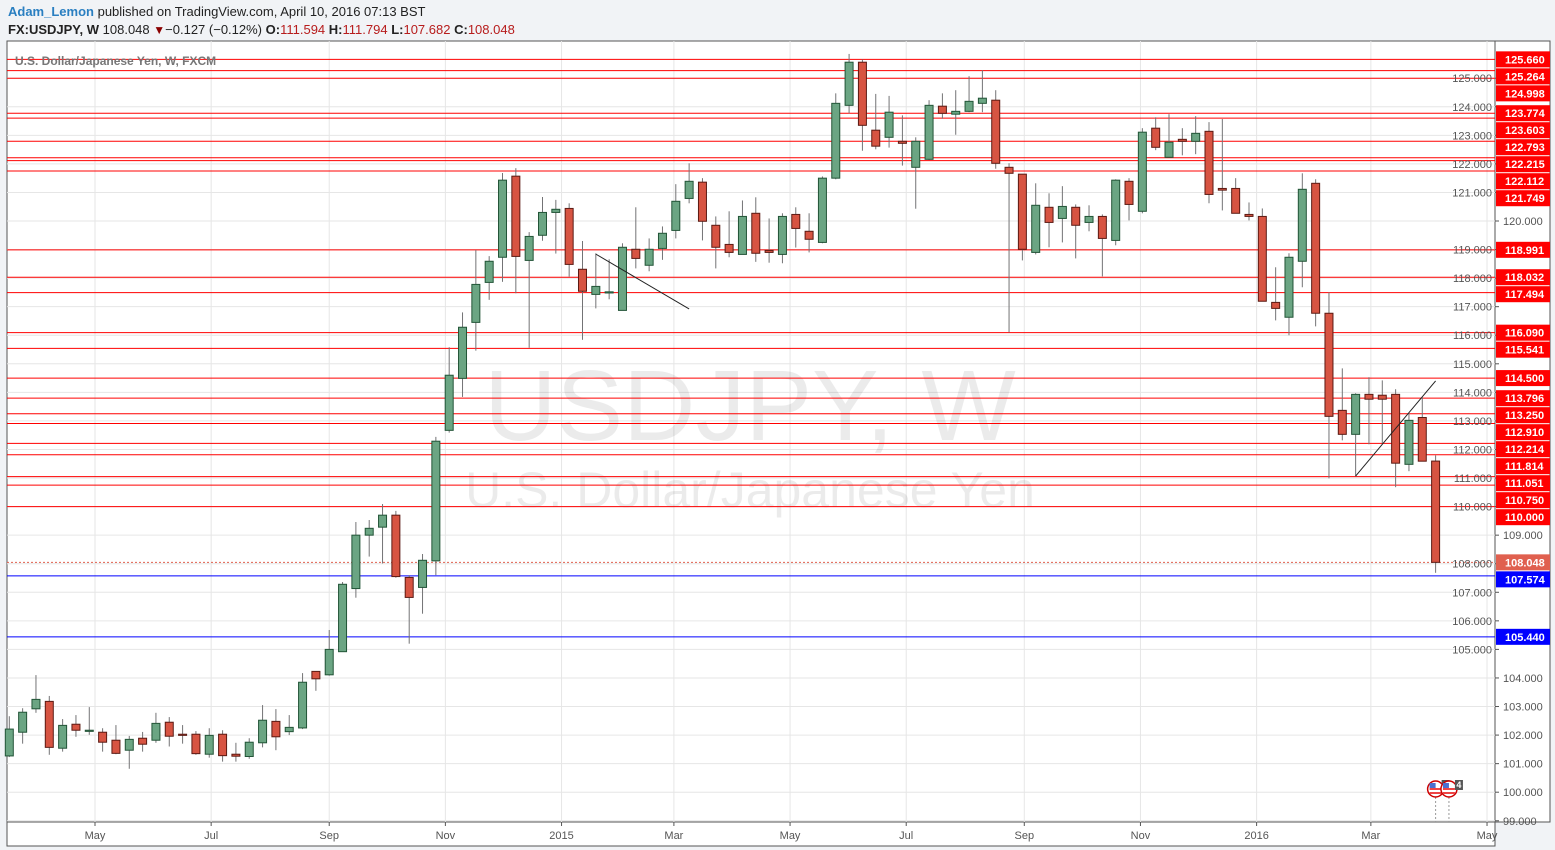 Image resolution: width=1555 pixels, height=850 pixels. Describe the element at coordinates (51, 11) in the screenshot. I see `author-link: Adam_Lemon` at that location.